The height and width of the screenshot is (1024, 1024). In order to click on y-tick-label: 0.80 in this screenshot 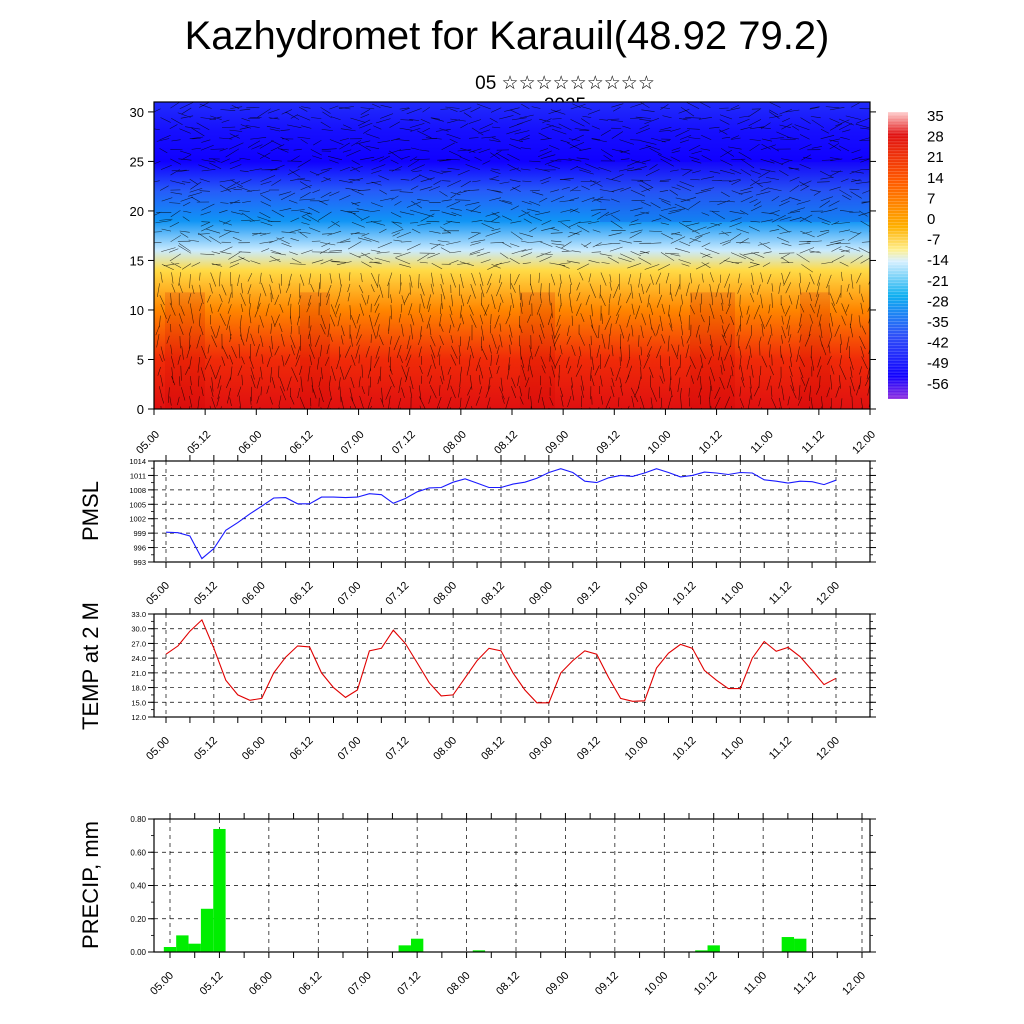, I will do `click(138, 819)`.